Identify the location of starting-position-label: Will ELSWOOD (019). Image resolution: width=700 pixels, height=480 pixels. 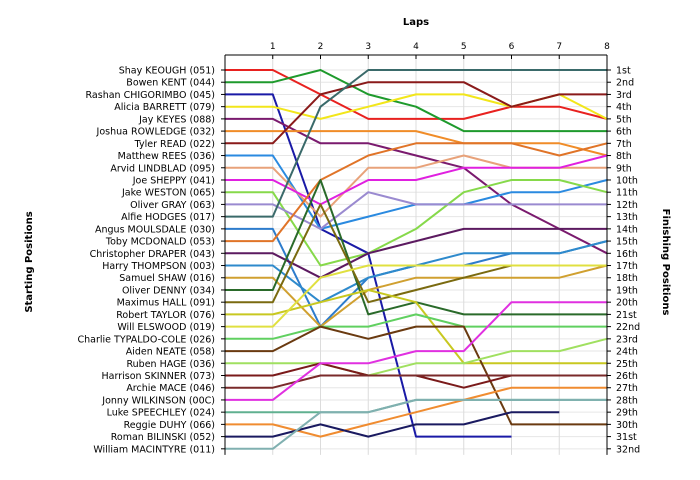
(166, 327).